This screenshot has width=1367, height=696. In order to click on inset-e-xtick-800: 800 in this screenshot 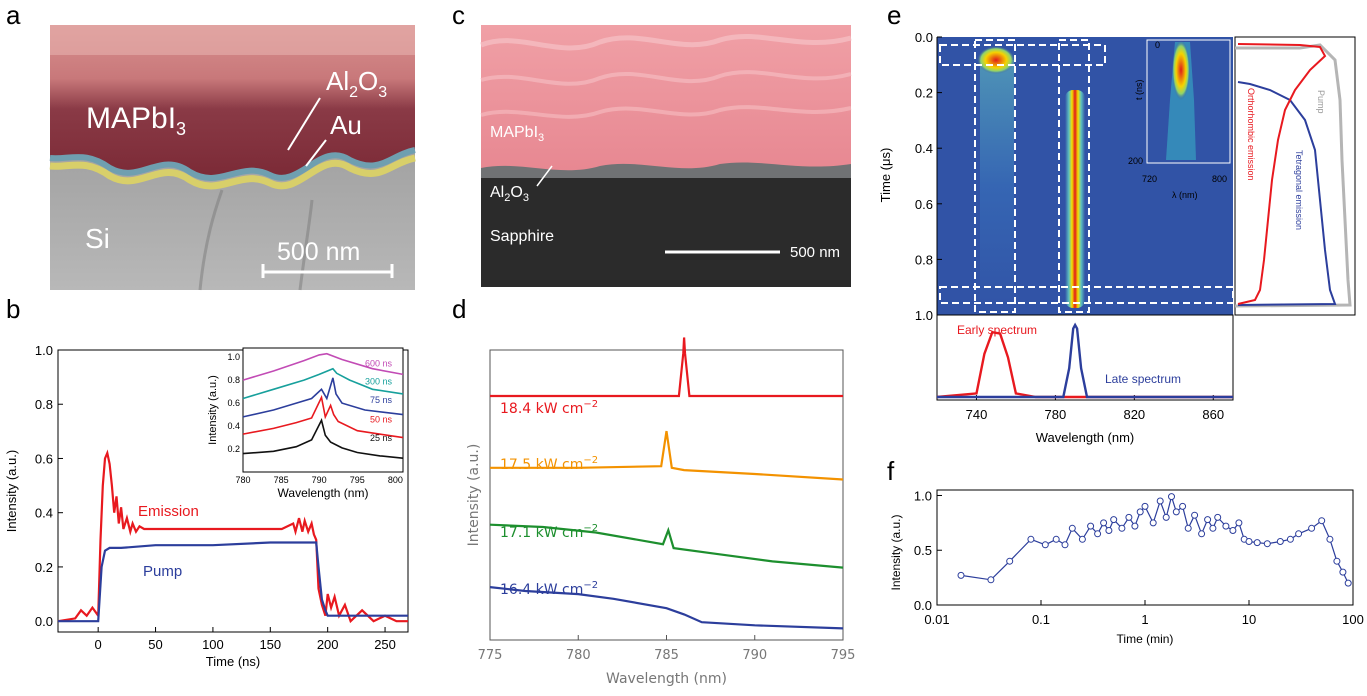, I will do `click(1219, 179)`.